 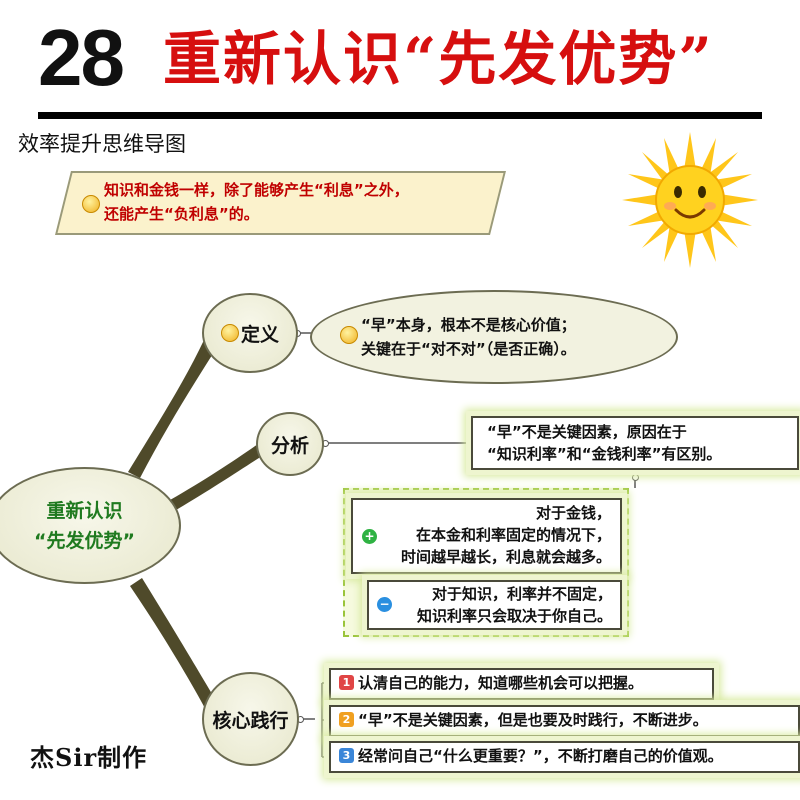 What do you see at coordinates (84, 510) in the screenshot?
I see `central-topic-line-1: 重新认识` at bounding box center [84, 510].